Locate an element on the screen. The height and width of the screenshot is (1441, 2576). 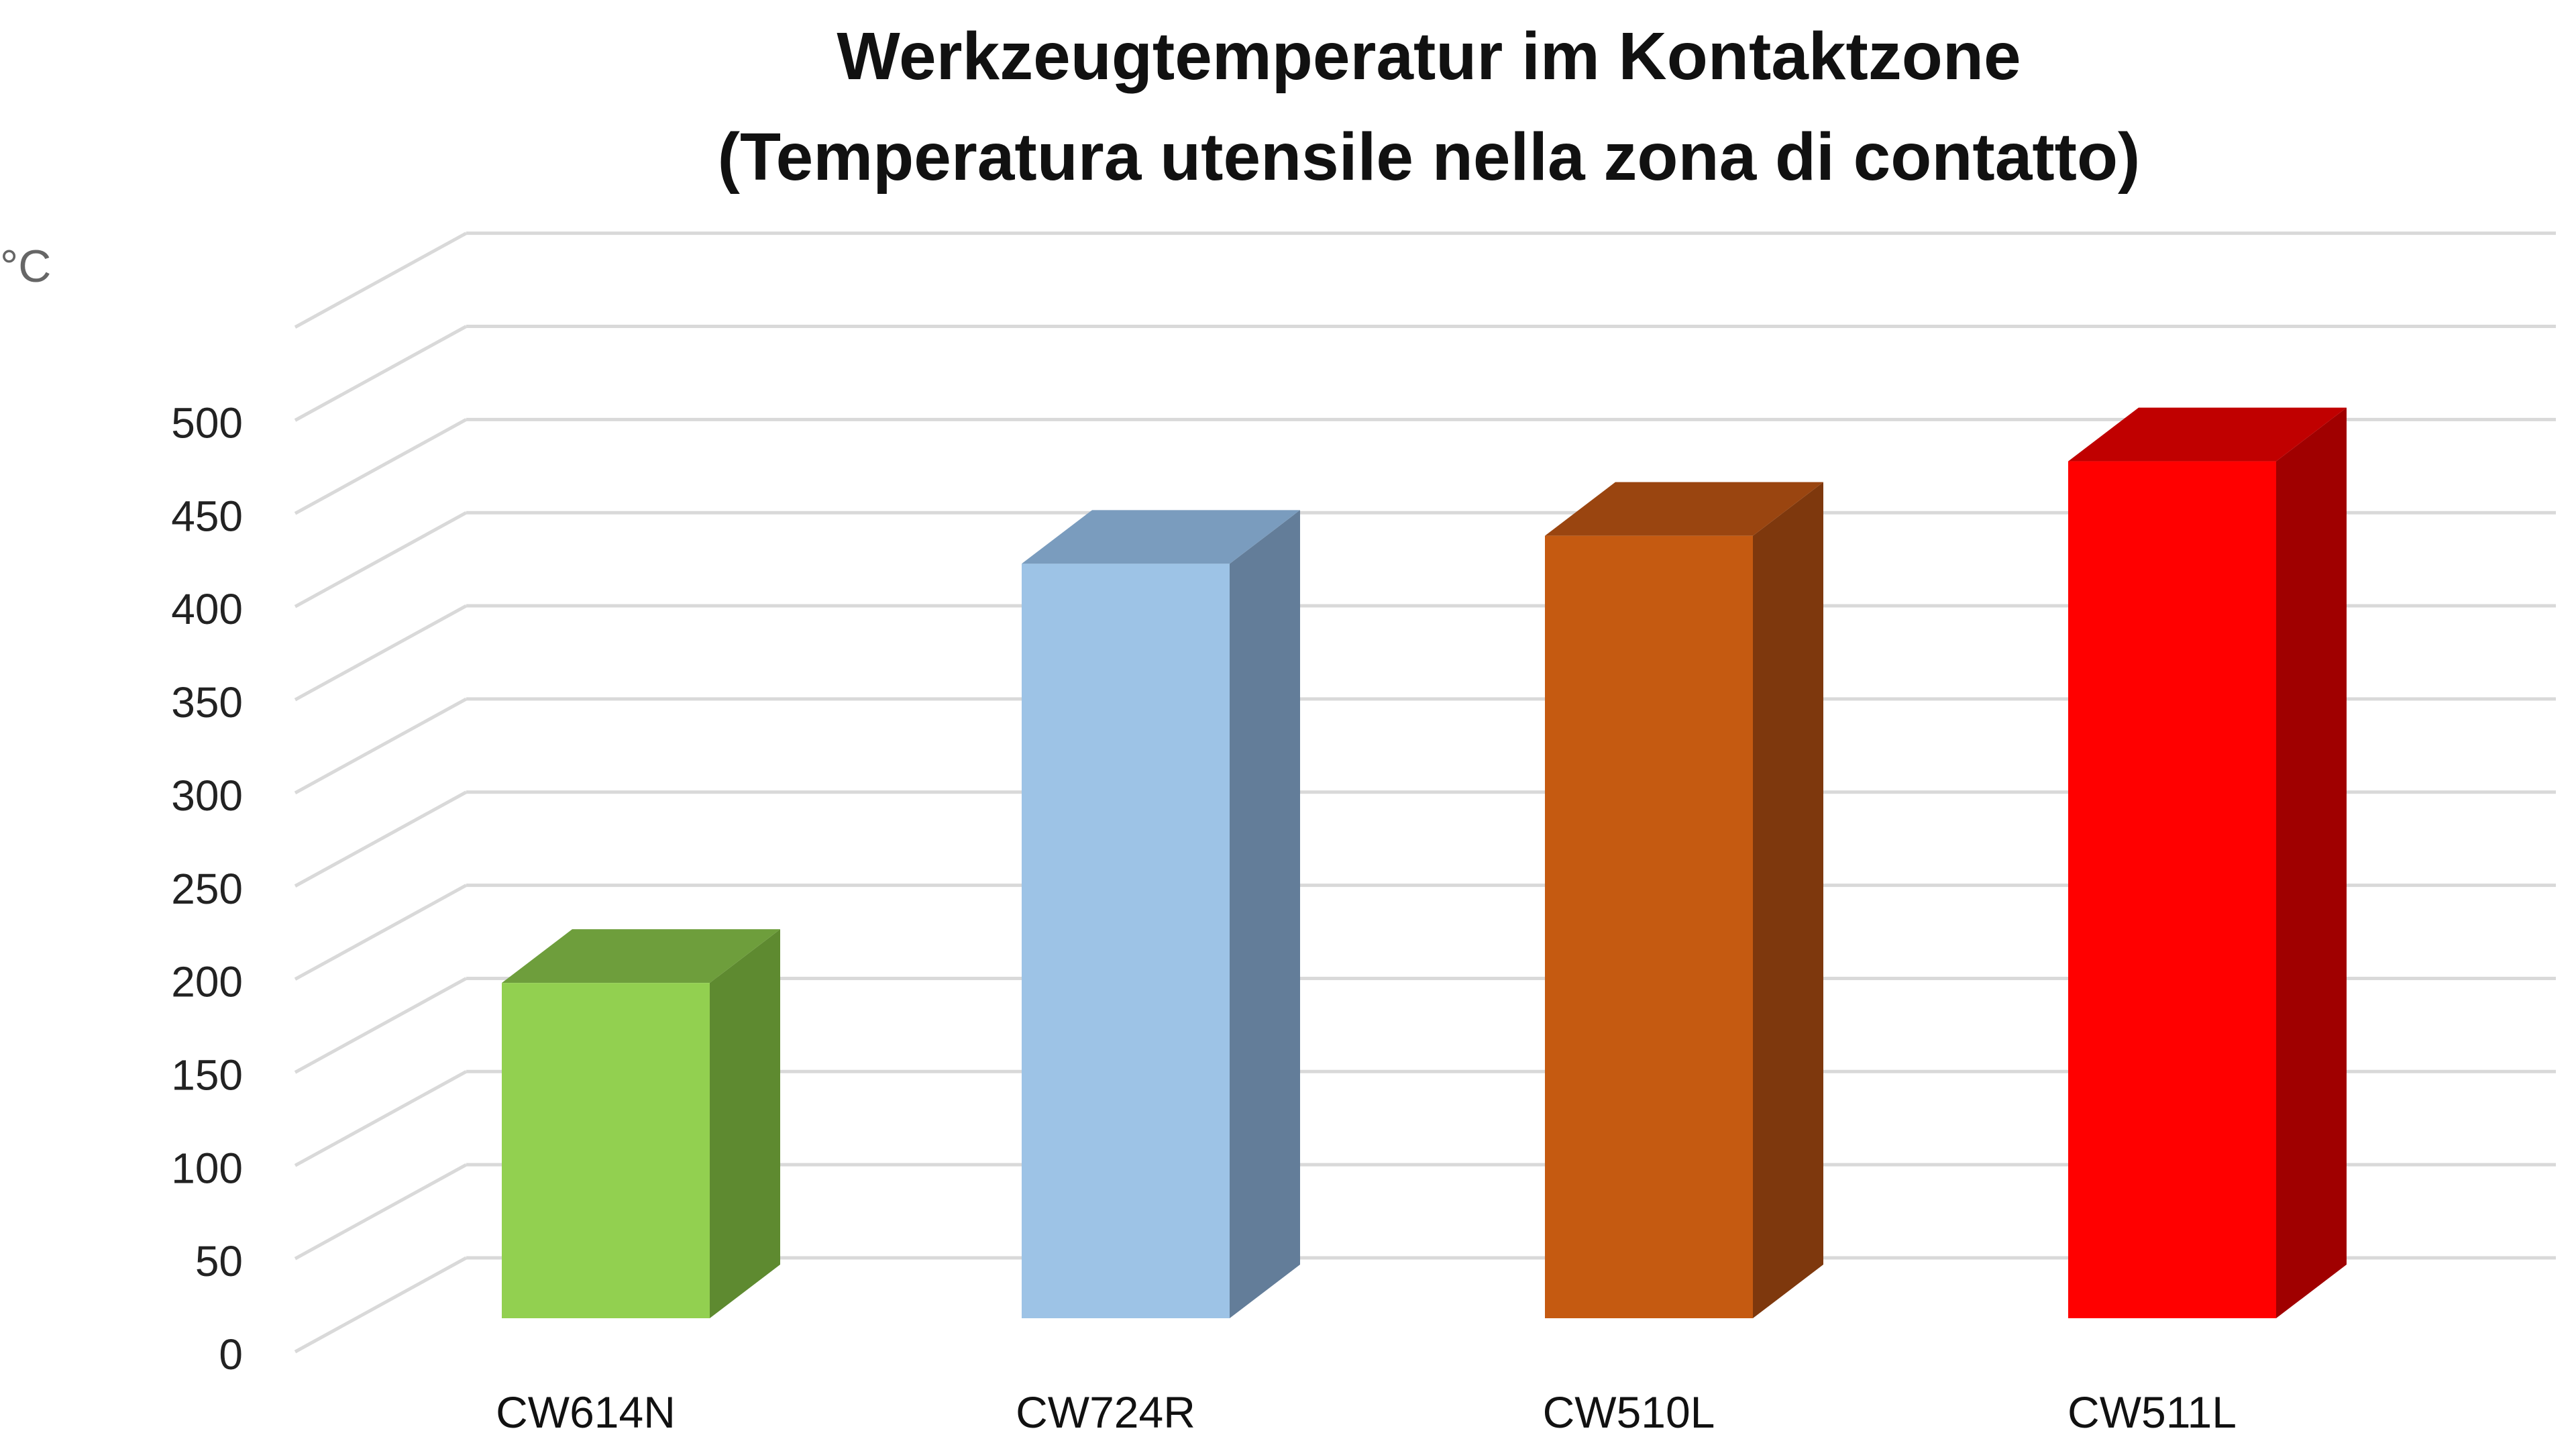
y-tick-label: 100 is located at coordinates (207, 1168).